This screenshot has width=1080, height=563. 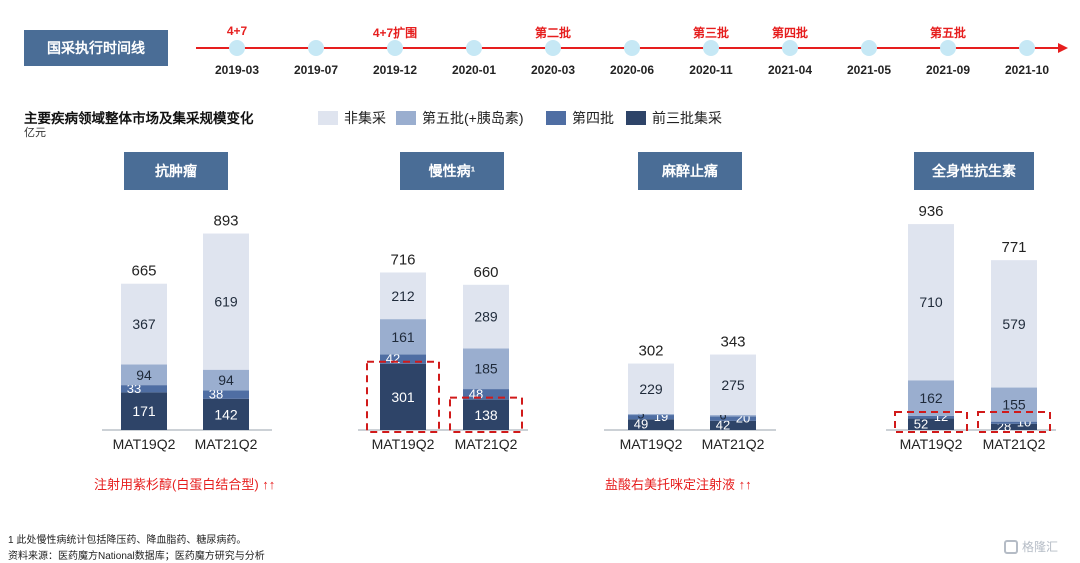 I want to click on timeline-event: 第四批, so click(x=789, y=33).